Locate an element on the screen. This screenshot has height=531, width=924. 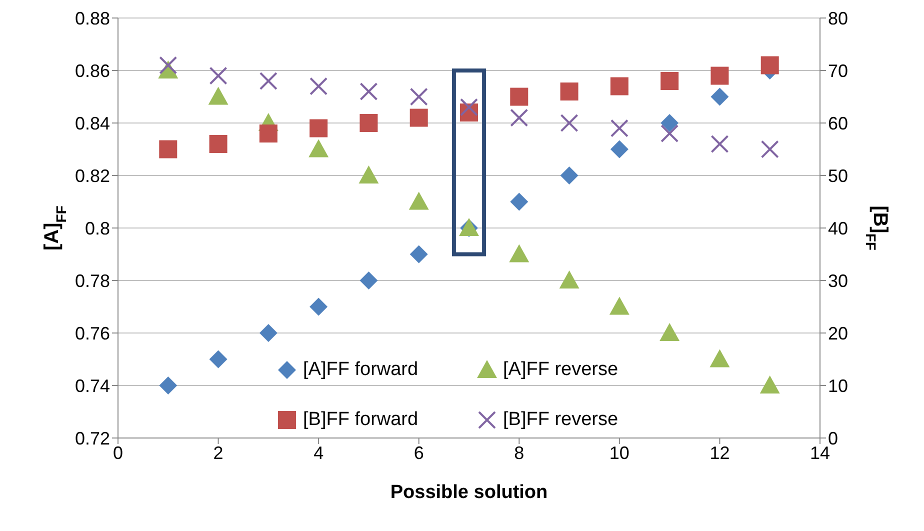
x-tick-label: 6 is located at coordinates (419, 452).